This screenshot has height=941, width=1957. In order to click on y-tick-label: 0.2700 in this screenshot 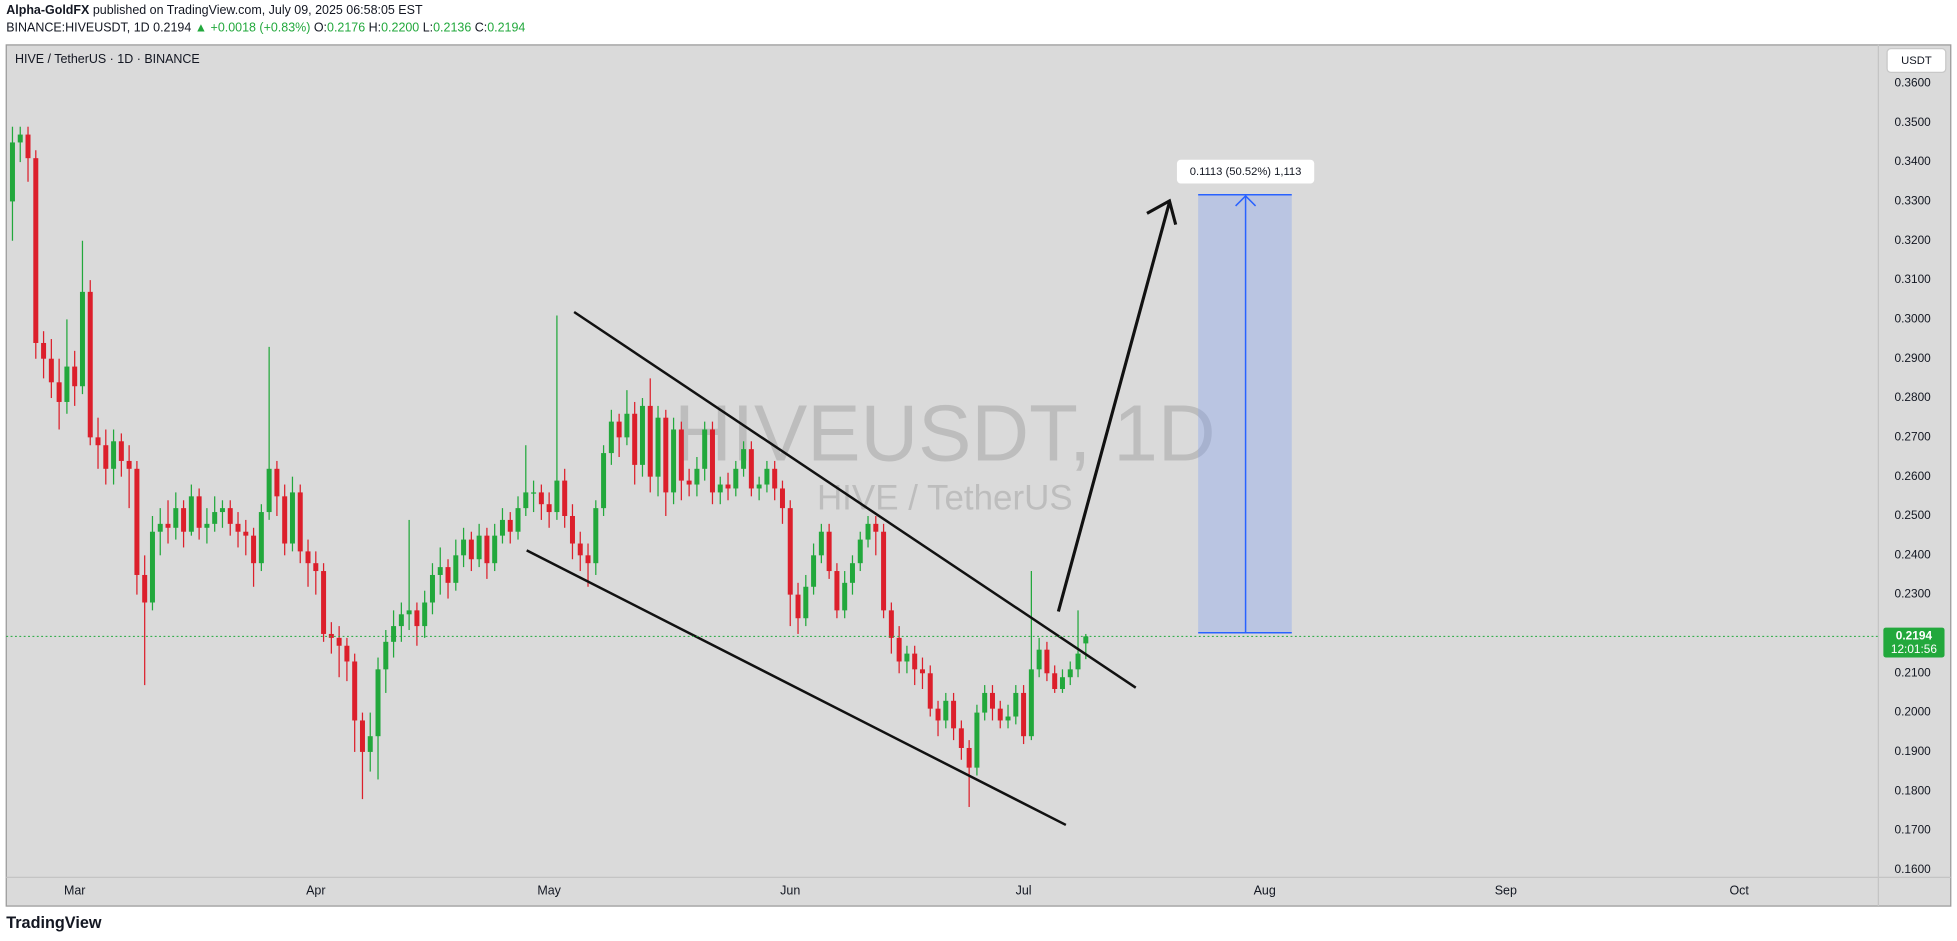, I will do `click(1913, 436)`.